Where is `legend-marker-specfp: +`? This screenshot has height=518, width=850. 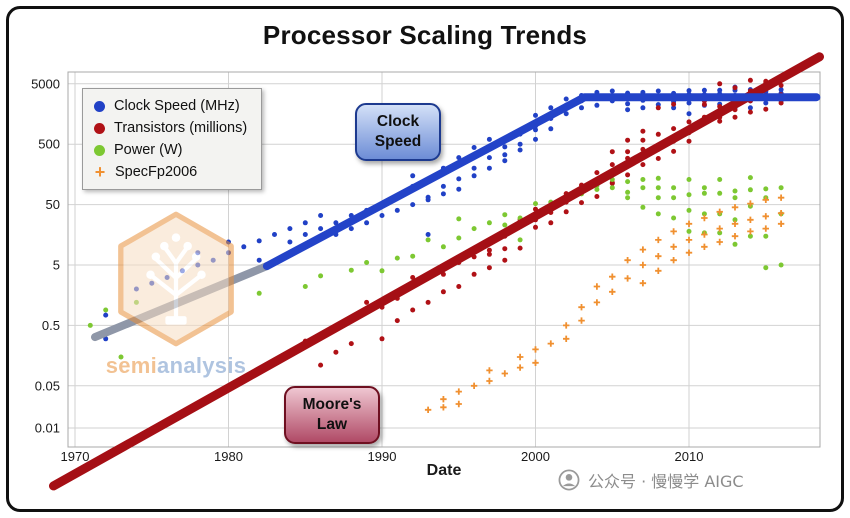
legend-marker-specfp: + is located at coordinates (100, 171).